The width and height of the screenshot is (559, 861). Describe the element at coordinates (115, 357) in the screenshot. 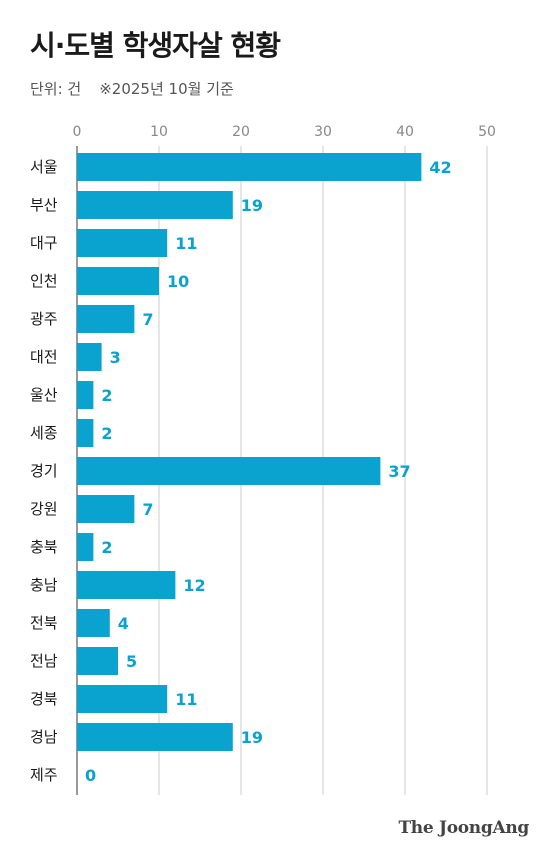

I see `data-label: 3` at that location.